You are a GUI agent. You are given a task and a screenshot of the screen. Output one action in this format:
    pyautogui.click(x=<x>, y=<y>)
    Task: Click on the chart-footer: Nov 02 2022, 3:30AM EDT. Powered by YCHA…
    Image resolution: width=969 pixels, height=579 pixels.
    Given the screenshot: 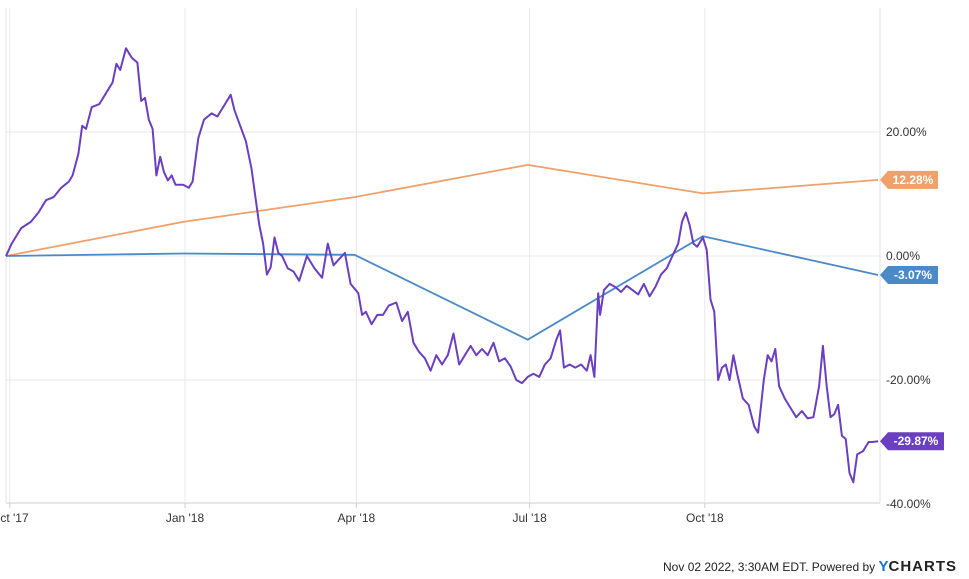 What is the action you would take?
    pyautogui.click(x=810, y=566)
    